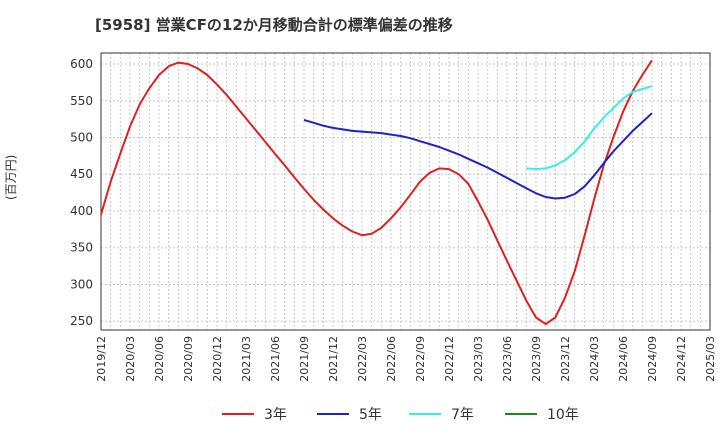 The width and height of the screenshot is (720, 440). Describe the element at coordinates (652, 359) in the screenshot. I see `x-tick-label: 2024/09` at that location.